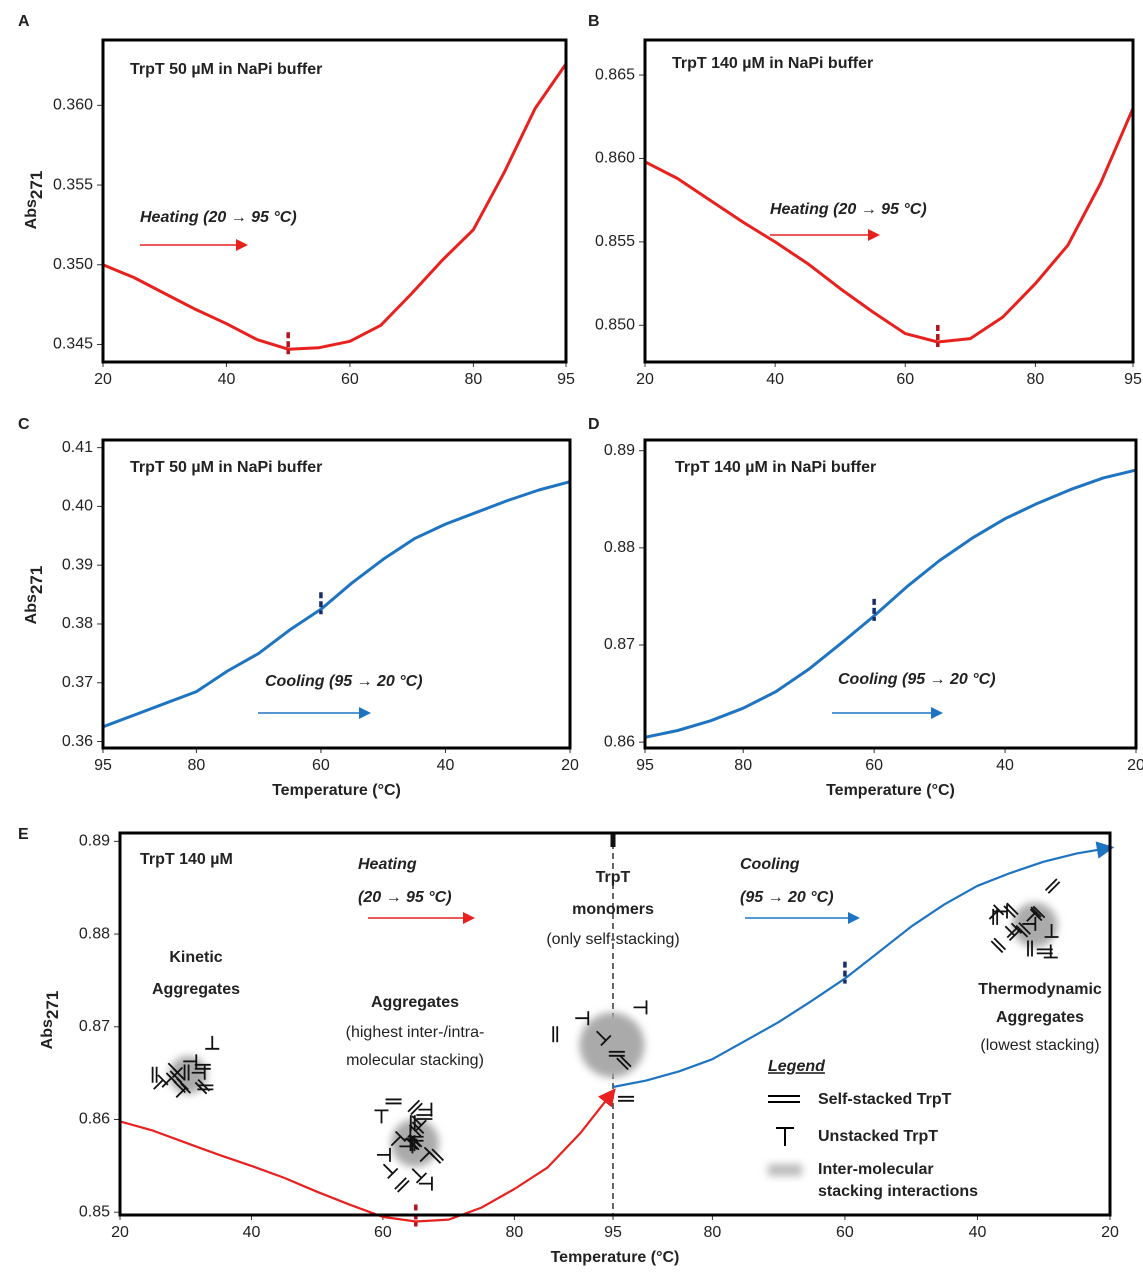 The width and height of the screenshot is (1143, 1274). I want to click on y-tick-label: 0.860, so click(615, 158).